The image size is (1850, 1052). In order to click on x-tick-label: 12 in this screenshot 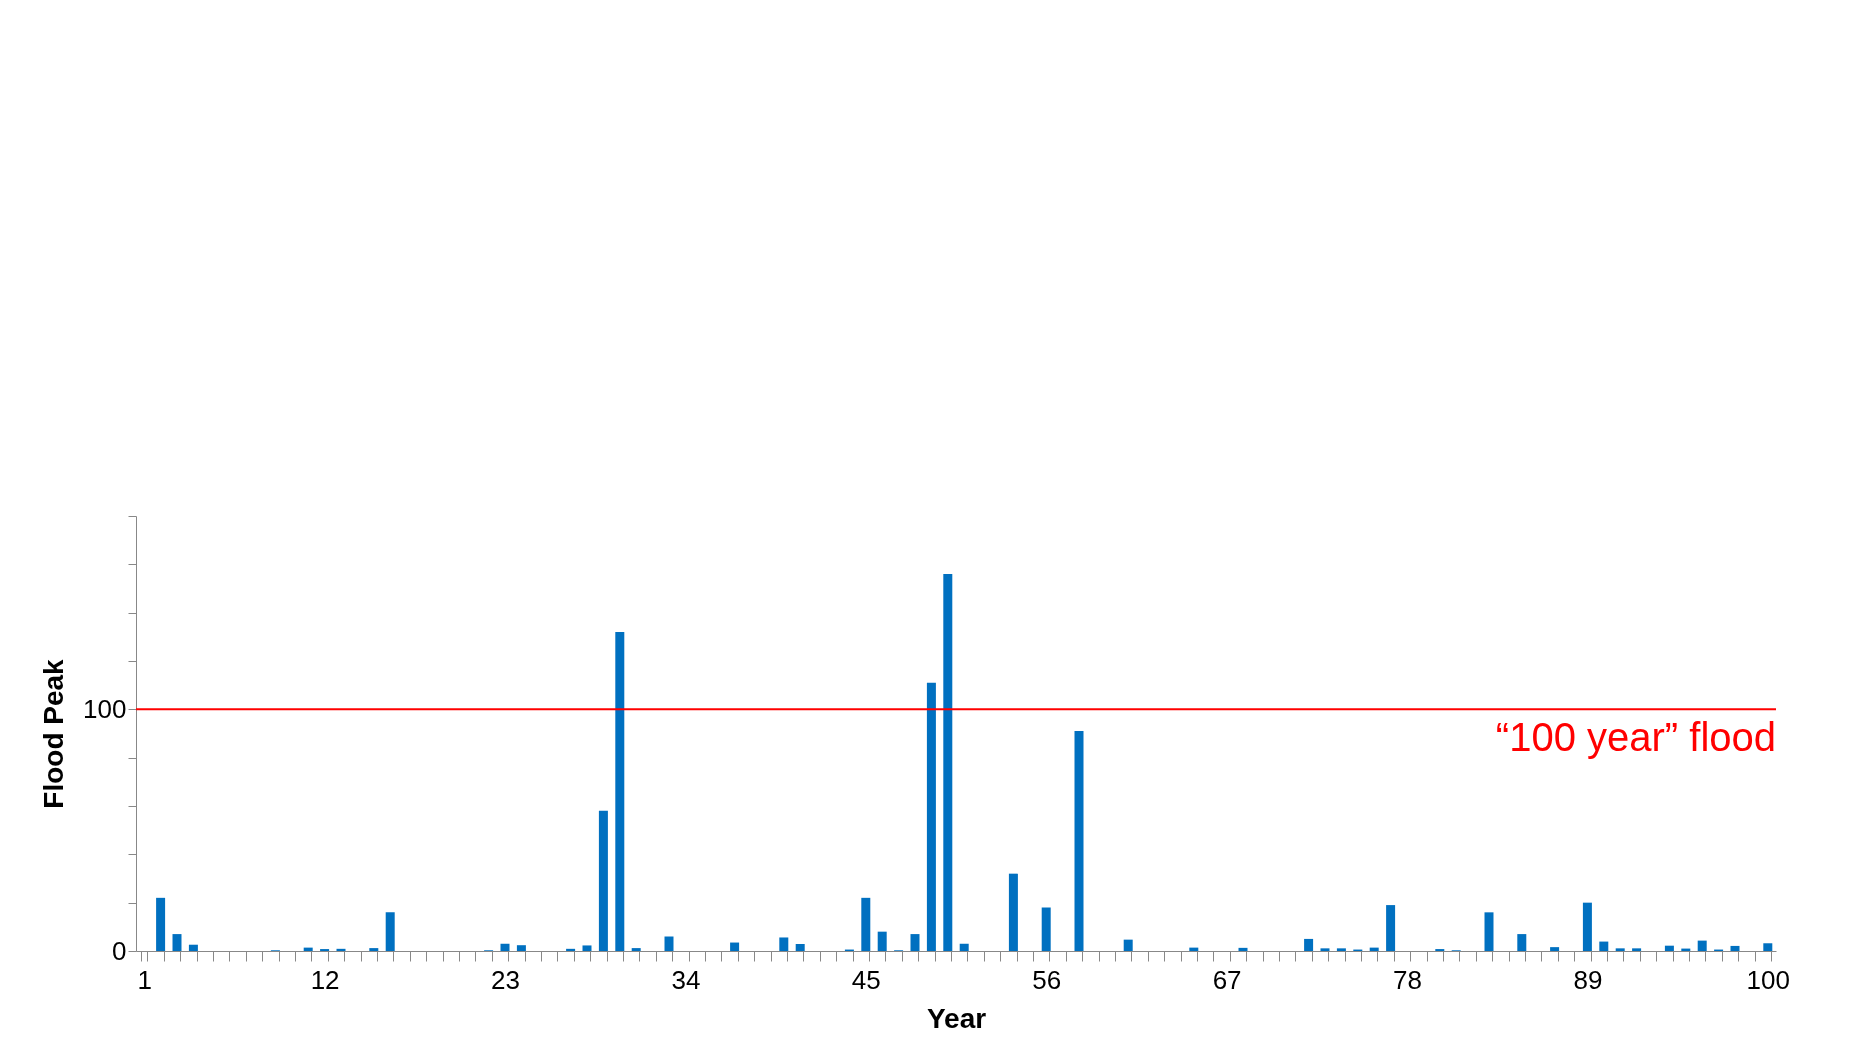, I will do `click(325, 979)`.